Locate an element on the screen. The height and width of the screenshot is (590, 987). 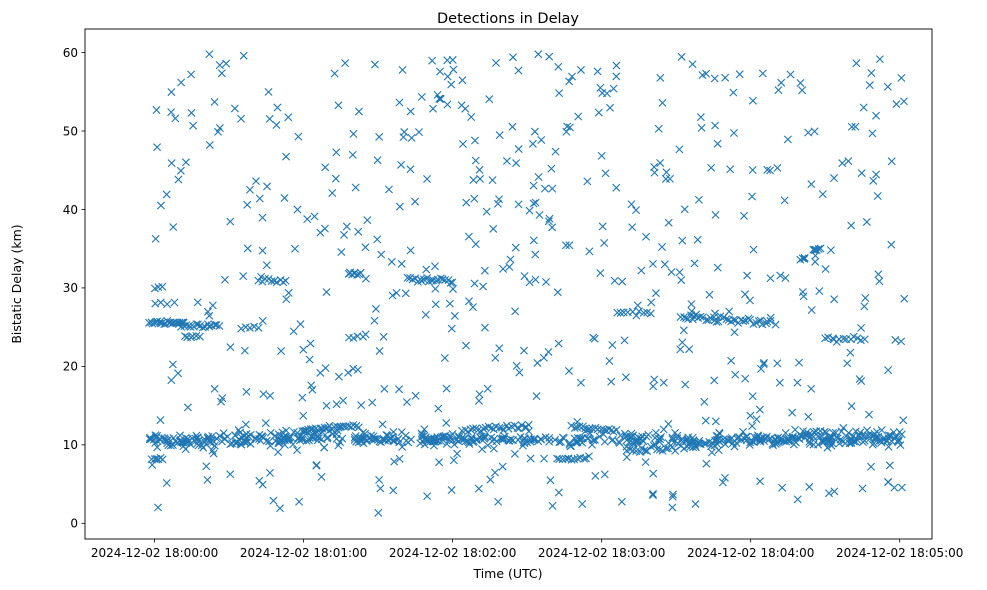
y-tick-label: 10 is located at coordinates (70, 445).